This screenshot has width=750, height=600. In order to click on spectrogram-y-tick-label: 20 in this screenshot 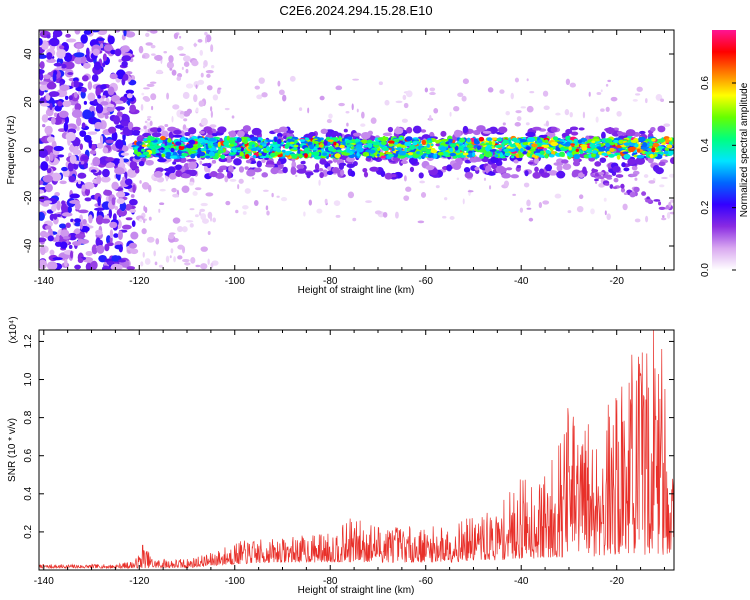, I will do `click(28, 102)`.